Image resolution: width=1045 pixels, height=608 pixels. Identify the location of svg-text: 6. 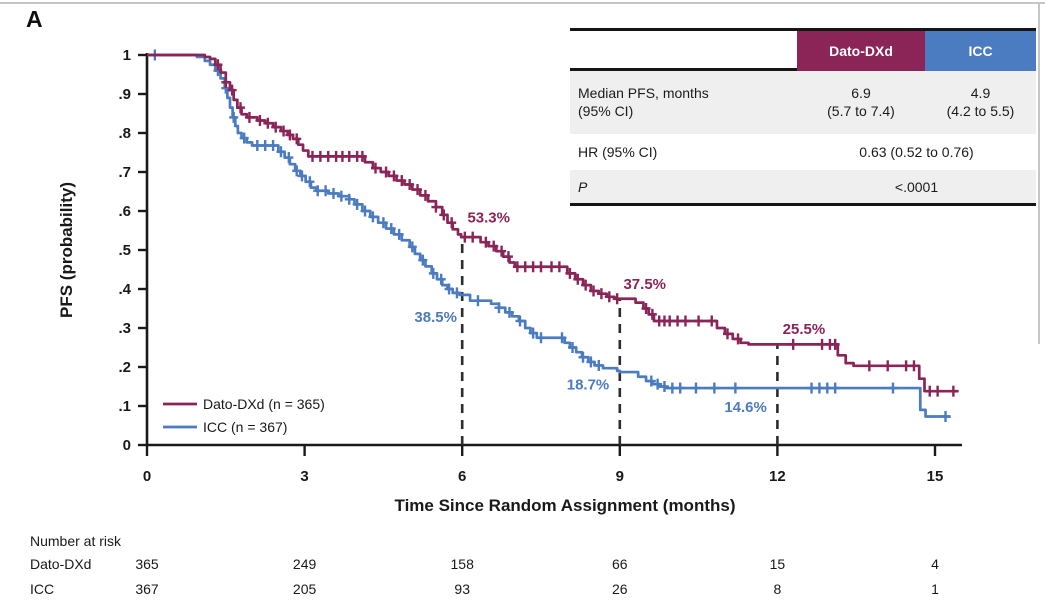
(462, 476).